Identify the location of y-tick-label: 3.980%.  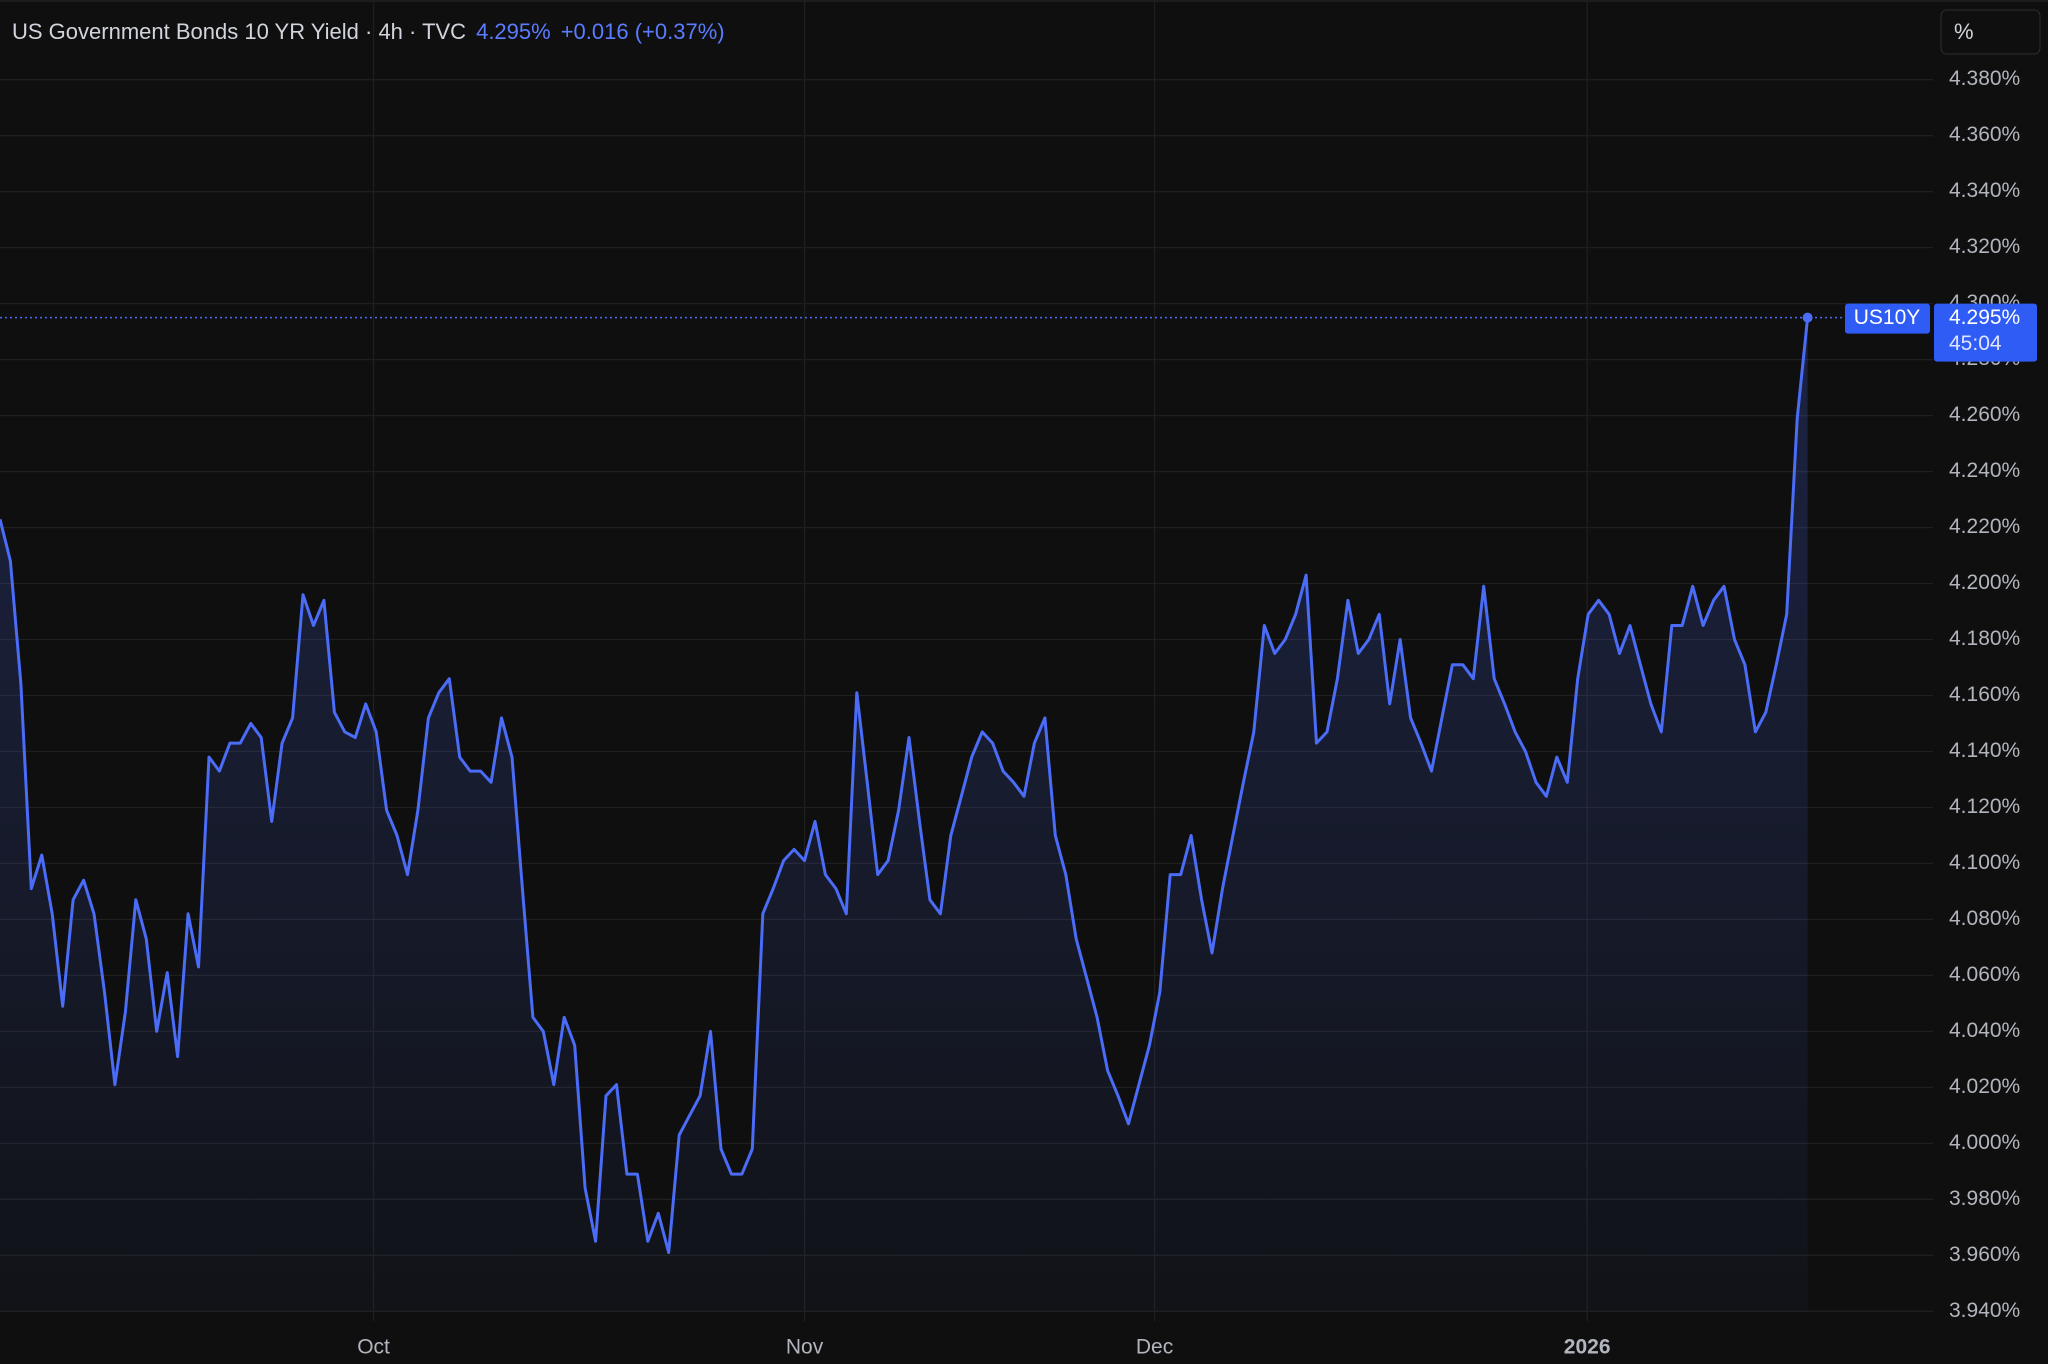
(1984, 1198).